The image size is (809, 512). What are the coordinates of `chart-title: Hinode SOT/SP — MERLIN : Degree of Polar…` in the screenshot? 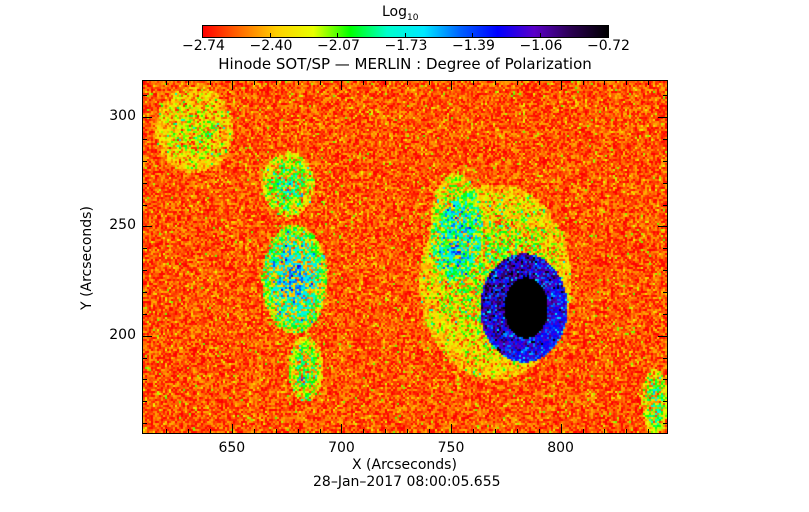 It's located at (405, 64).